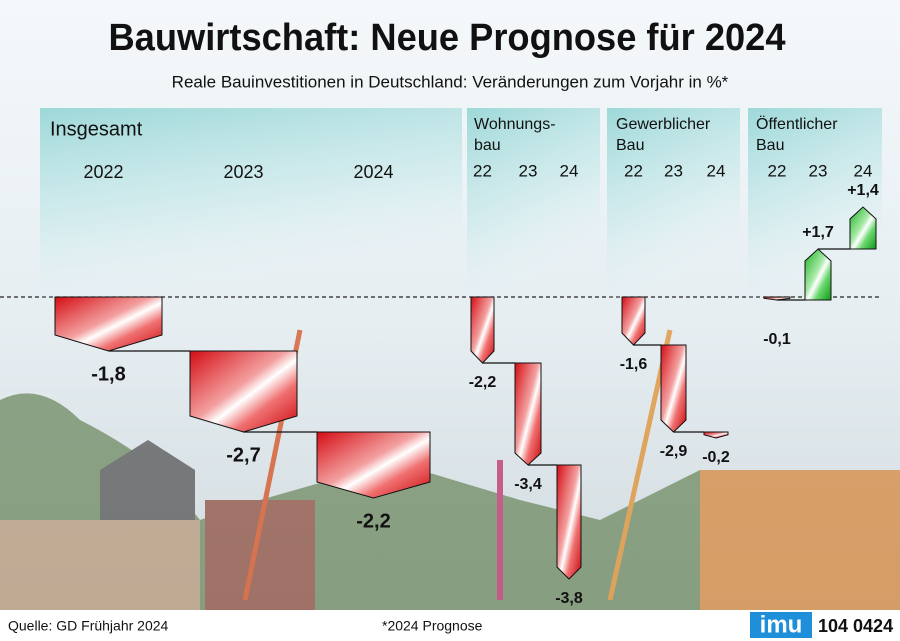 The height and width of the screenshot is (641, 900). I want to click on footnote: *2024 Prognose, so click(432, 626).